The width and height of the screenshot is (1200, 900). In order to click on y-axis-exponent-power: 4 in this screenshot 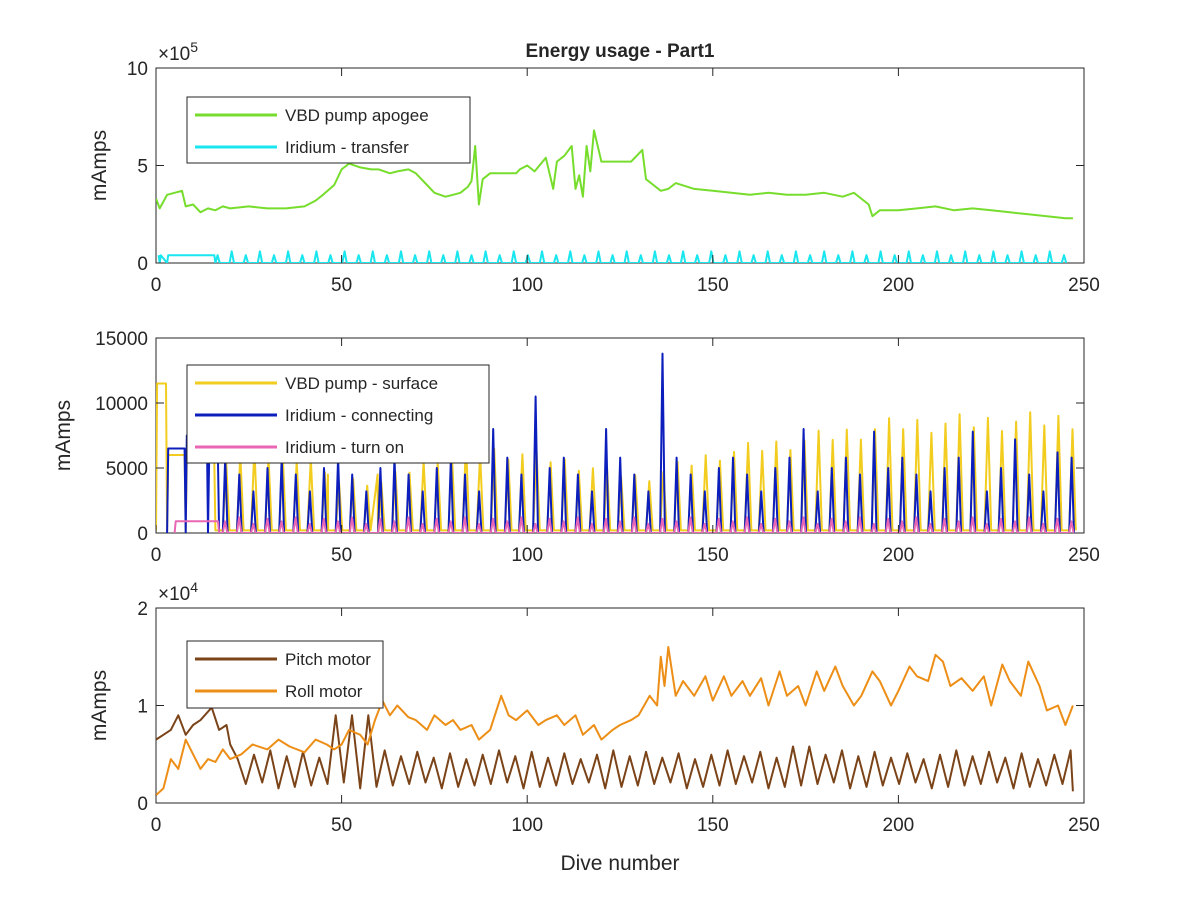, I will do `click(194, 587)`.